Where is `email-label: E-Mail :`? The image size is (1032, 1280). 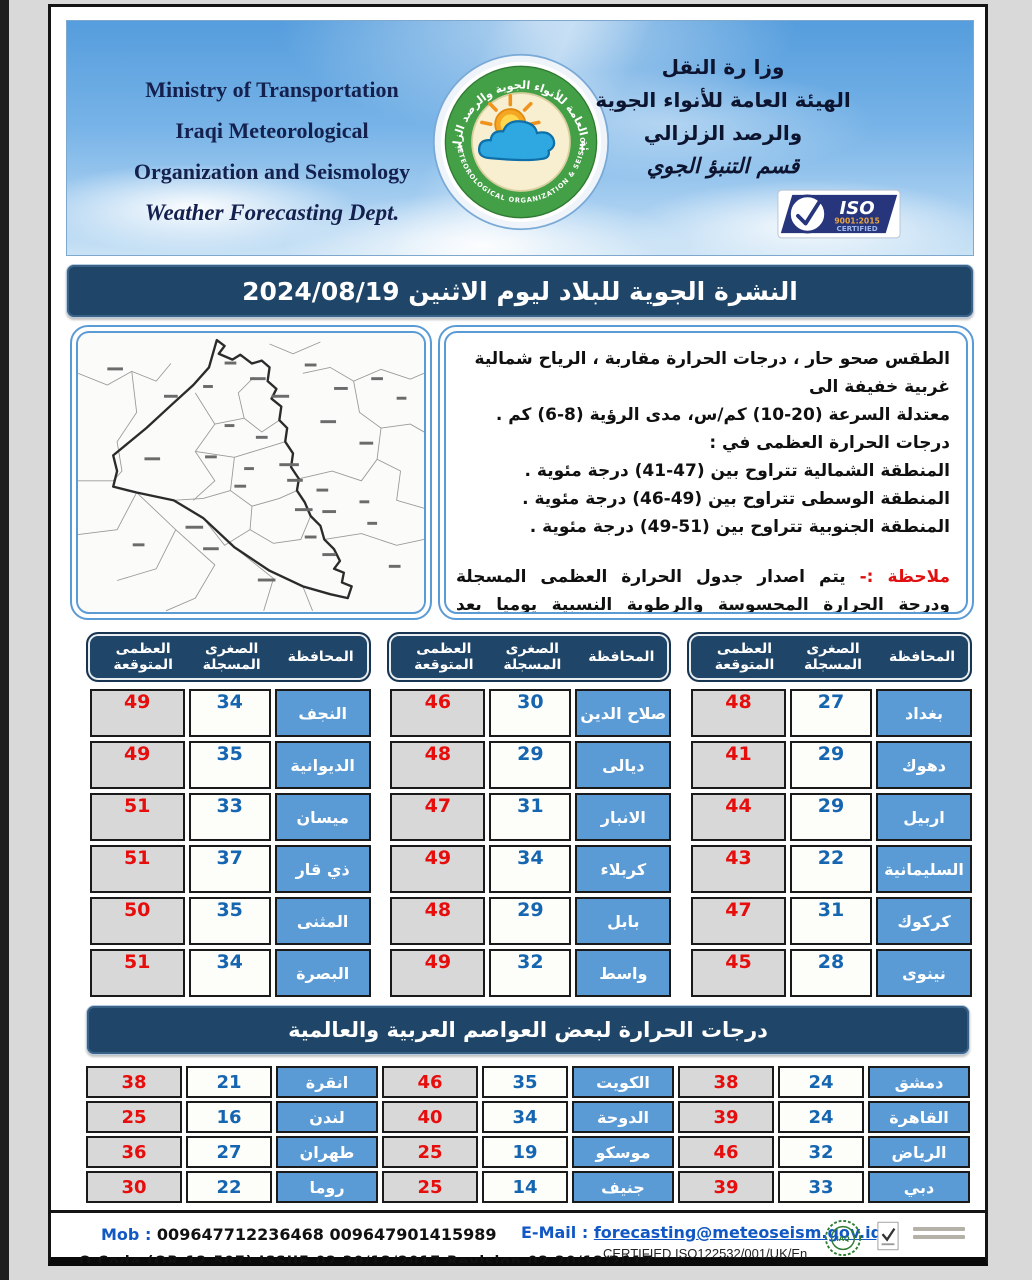 email-label: E-Mail : is located at coordinates (555, 1232).